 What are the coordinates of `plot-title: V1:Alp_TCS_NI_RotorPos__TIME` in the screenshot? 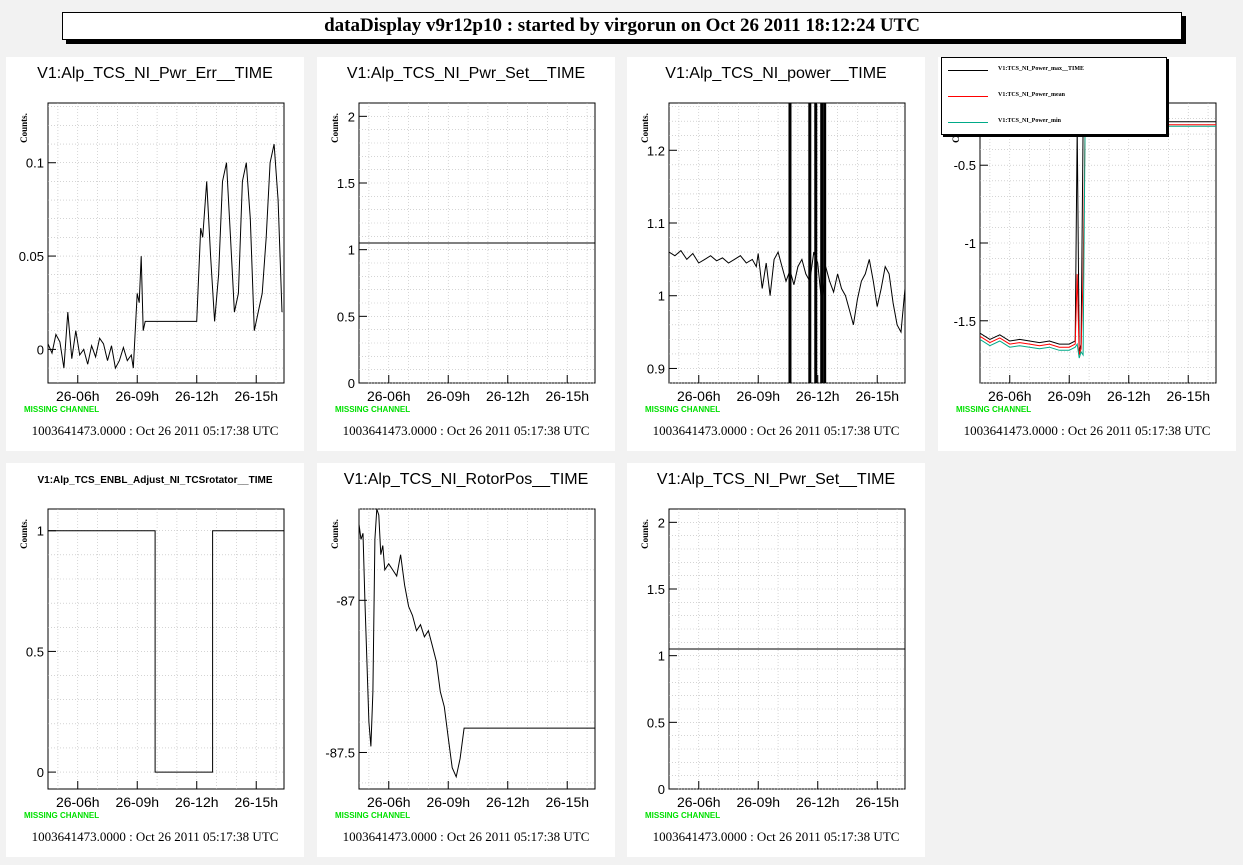 It's located at (466, 479).